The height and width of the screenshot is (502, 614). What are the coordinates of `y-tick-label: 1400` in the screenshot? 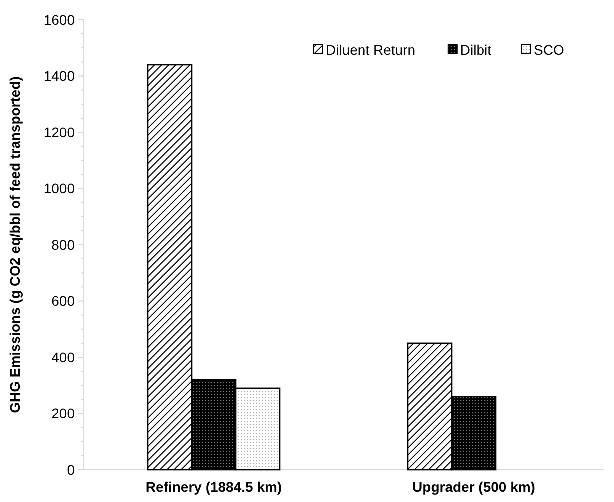 It's located at (60, 76).